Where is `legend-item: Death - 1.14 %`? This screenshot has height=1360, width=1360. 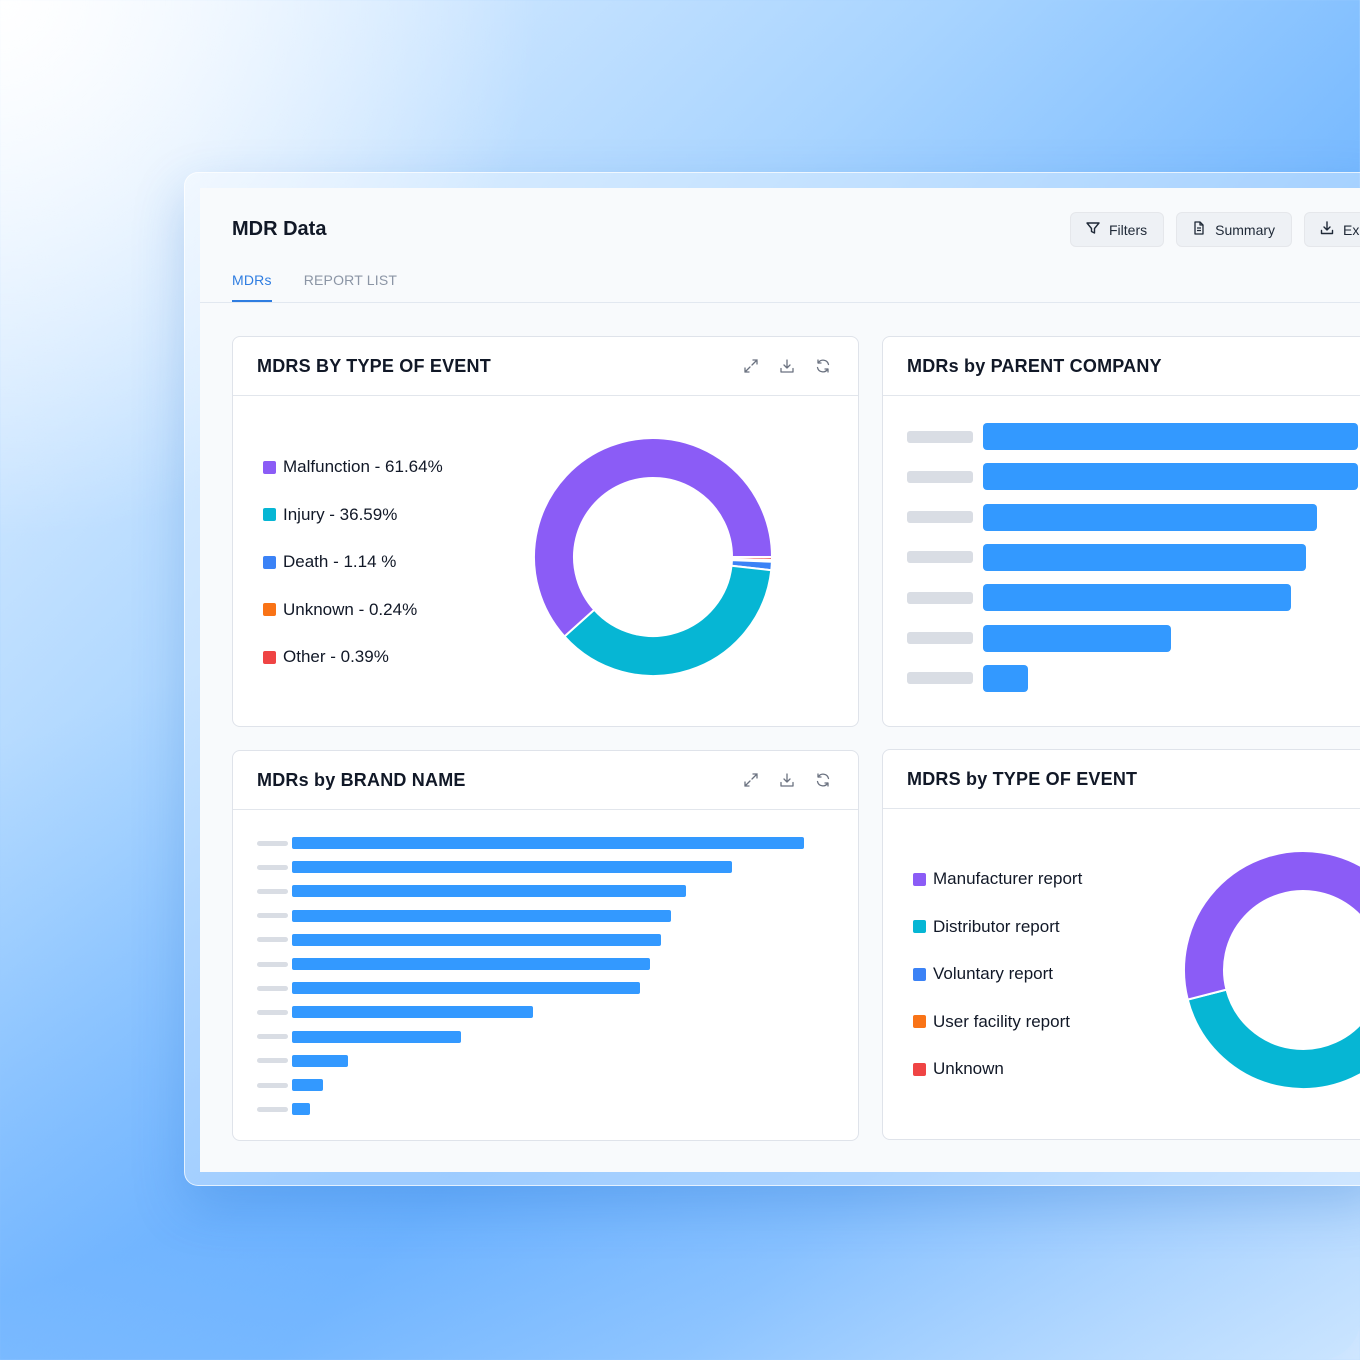
legend-item: Death - 1.14 % is located at coordinates (353, 562).